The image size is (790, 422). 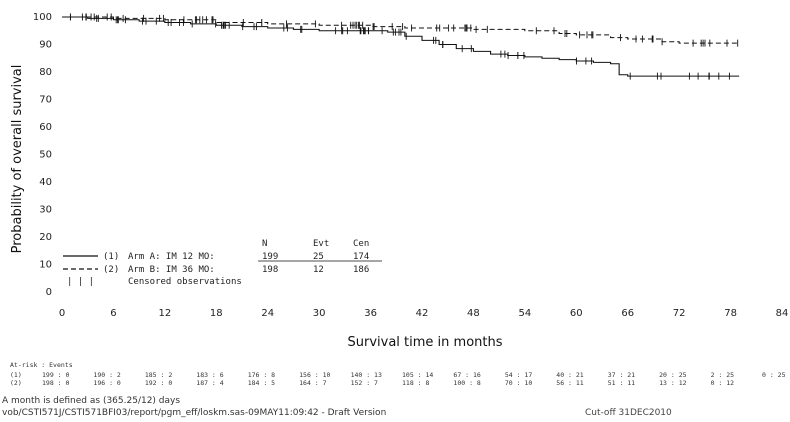 I want to click on risk-cell-1-0: 199 : 0, so click(x=55, y=375).